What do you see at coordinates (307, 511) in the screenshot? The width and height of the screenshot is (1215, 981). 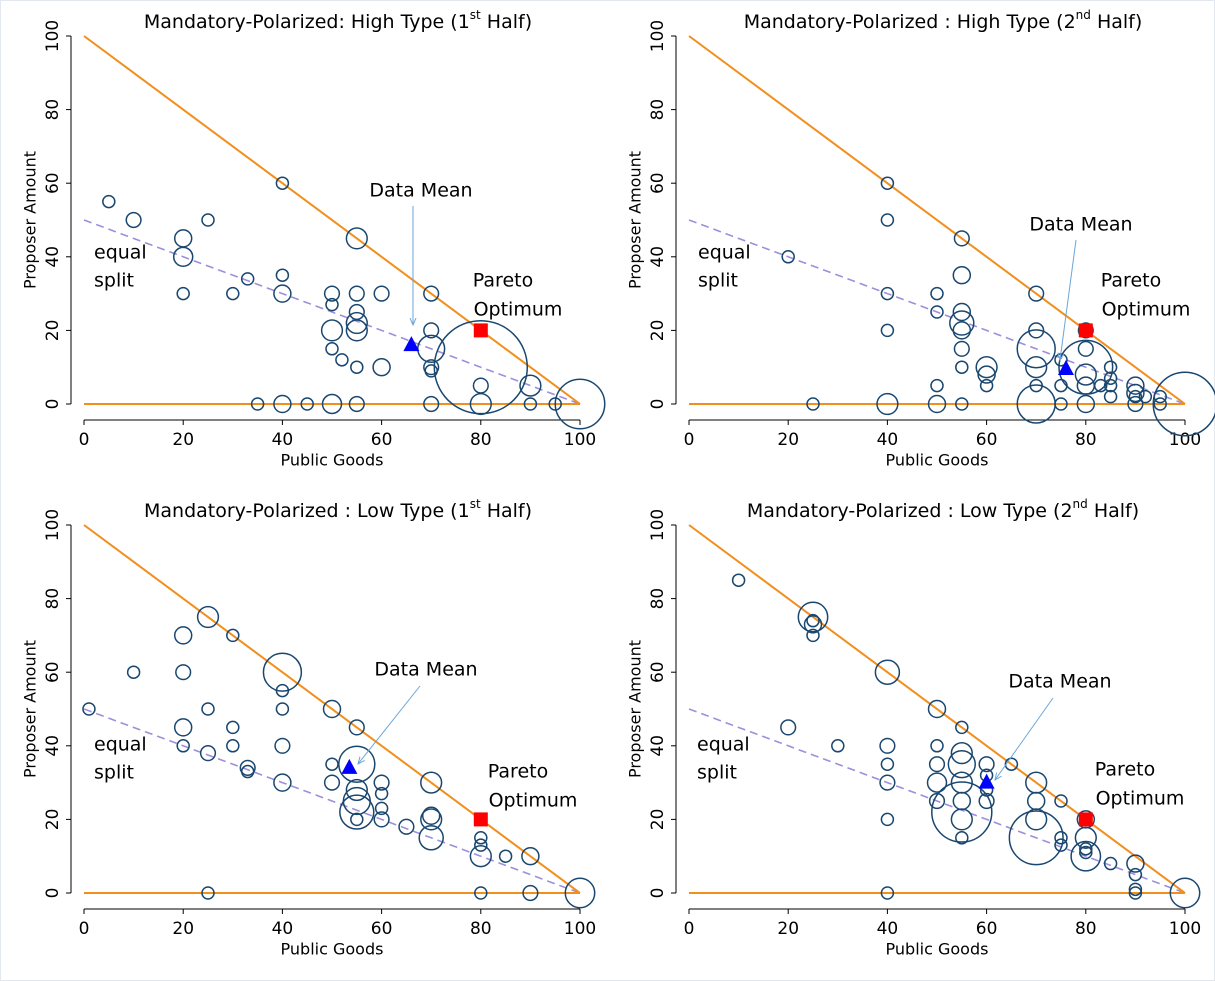 I see `title-text: Mandatory-Polarized : Low Type (1` at bounding box center [307, 511].